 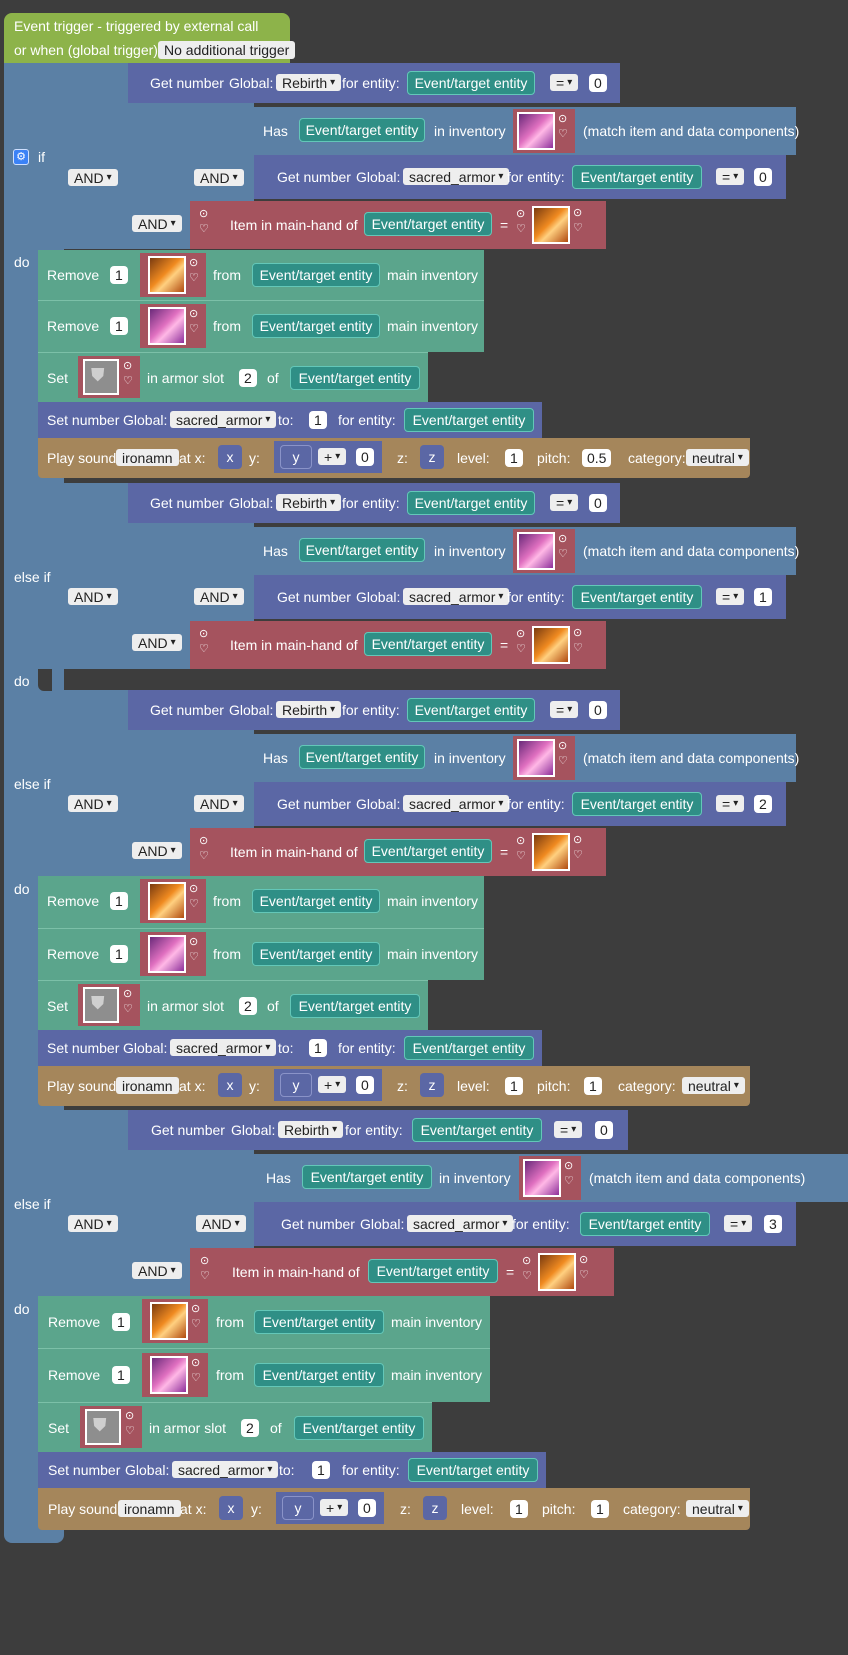 What do you see at coordinates (365, 1085) in the screenshot?
I see `offset-value: 0` at bounding box center [365, 1085].